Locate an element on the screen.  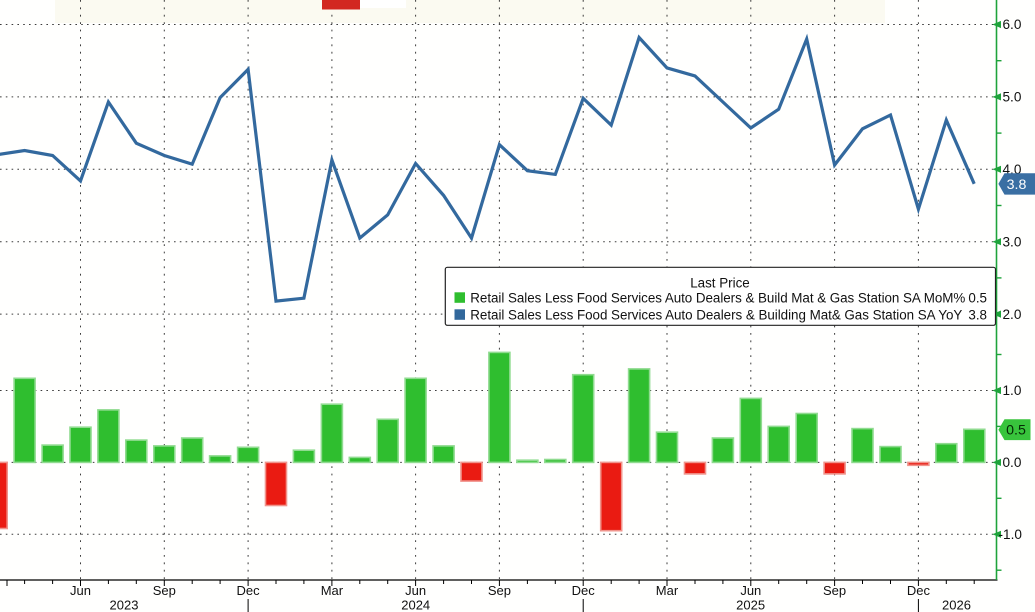
svg-text: Last Price is located at coordinates (720, 283).